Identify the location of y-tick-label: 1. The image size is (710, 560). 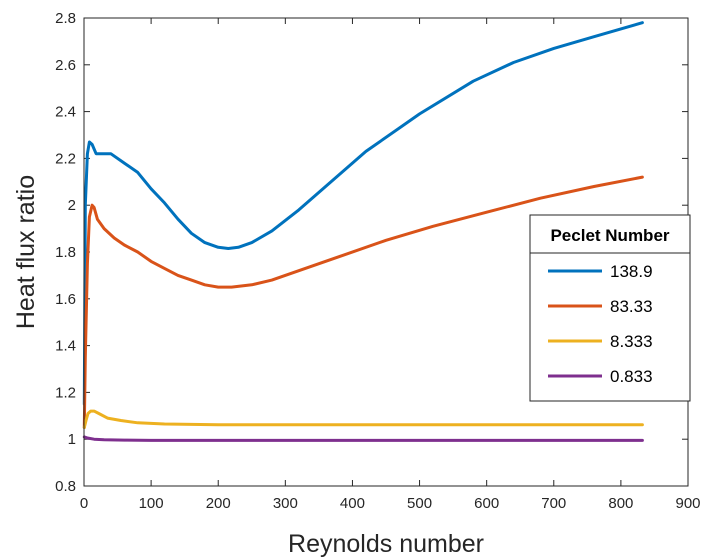
(72, 439).